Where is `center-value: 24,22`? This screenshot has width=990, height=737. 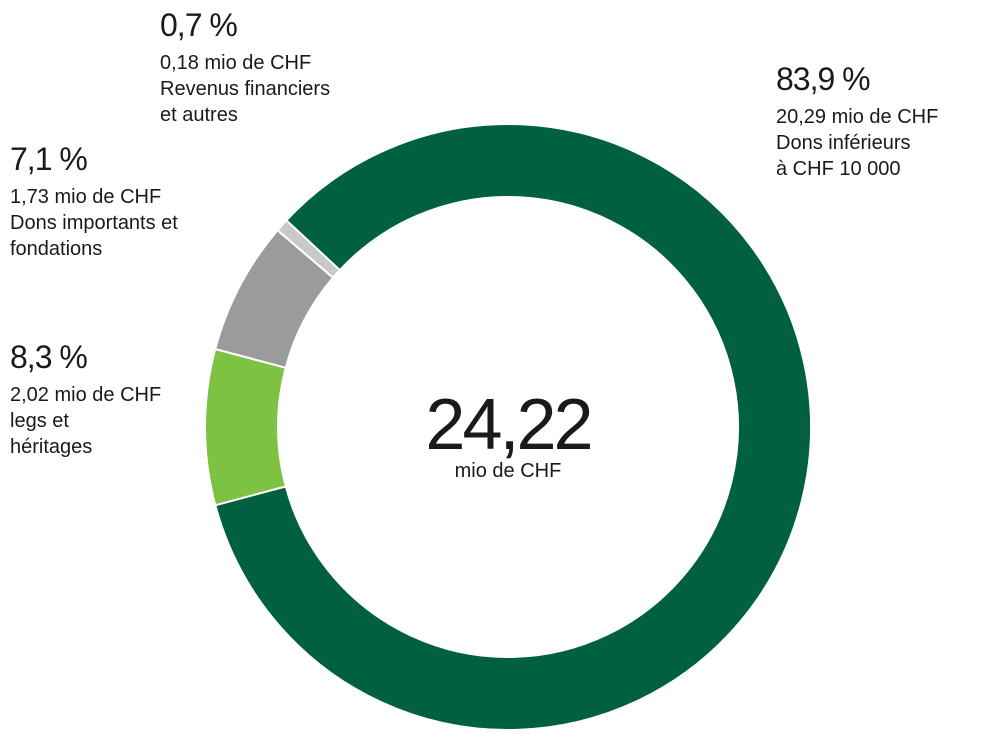 center-value: 24,22 is located at coordinates (509, 425).